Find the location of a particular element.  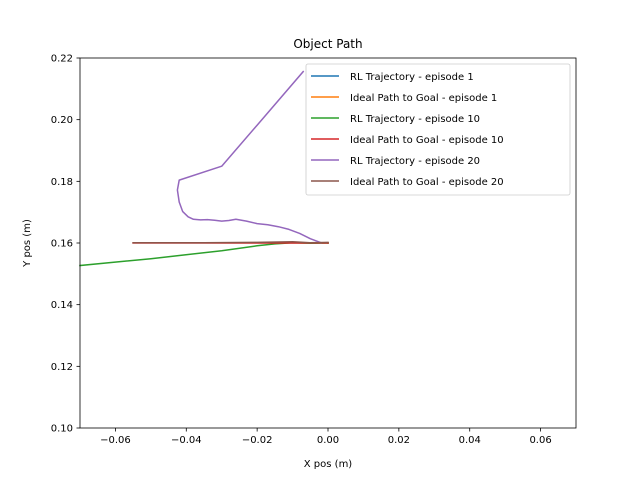

y-tick-label: 0.12 is located at coordinates (62, 367).